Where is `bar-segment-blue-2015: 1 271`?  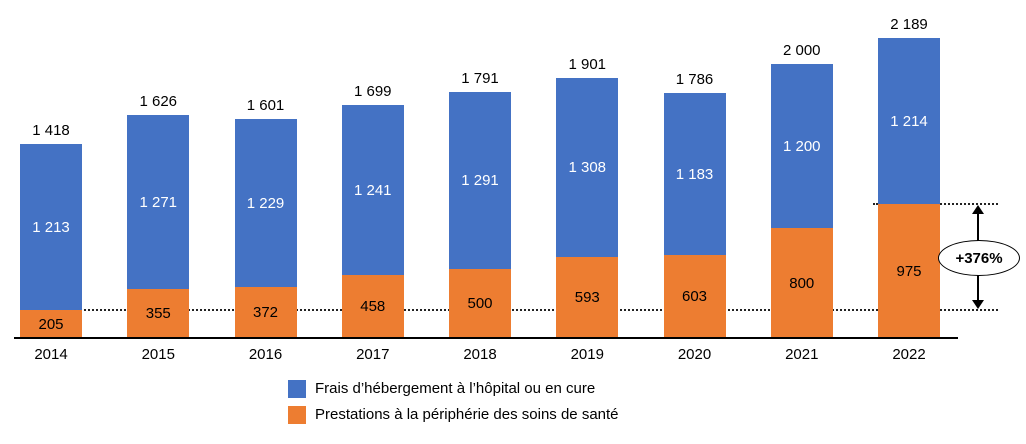
bar-segment-blue-2015: 1 271 is located at coordinates (158, 202).